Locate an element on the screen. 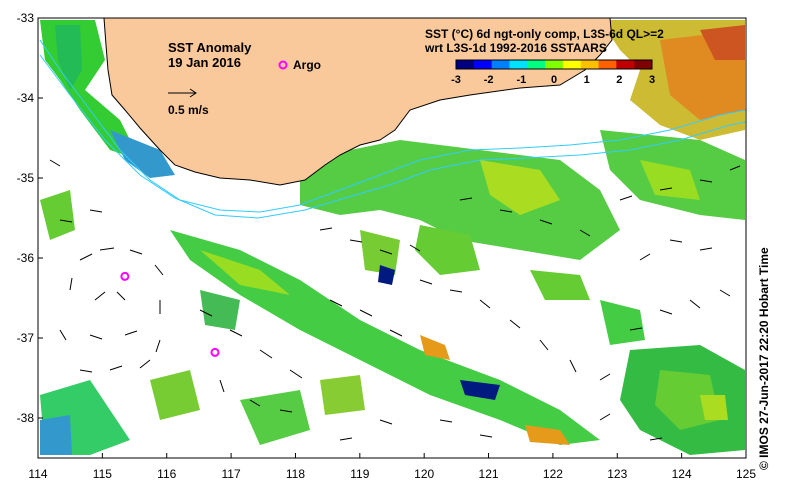 The image size is (790, 492). y-axis: -33 -34 -35 -36 -37 -38 is located at coordinates (30, 218).